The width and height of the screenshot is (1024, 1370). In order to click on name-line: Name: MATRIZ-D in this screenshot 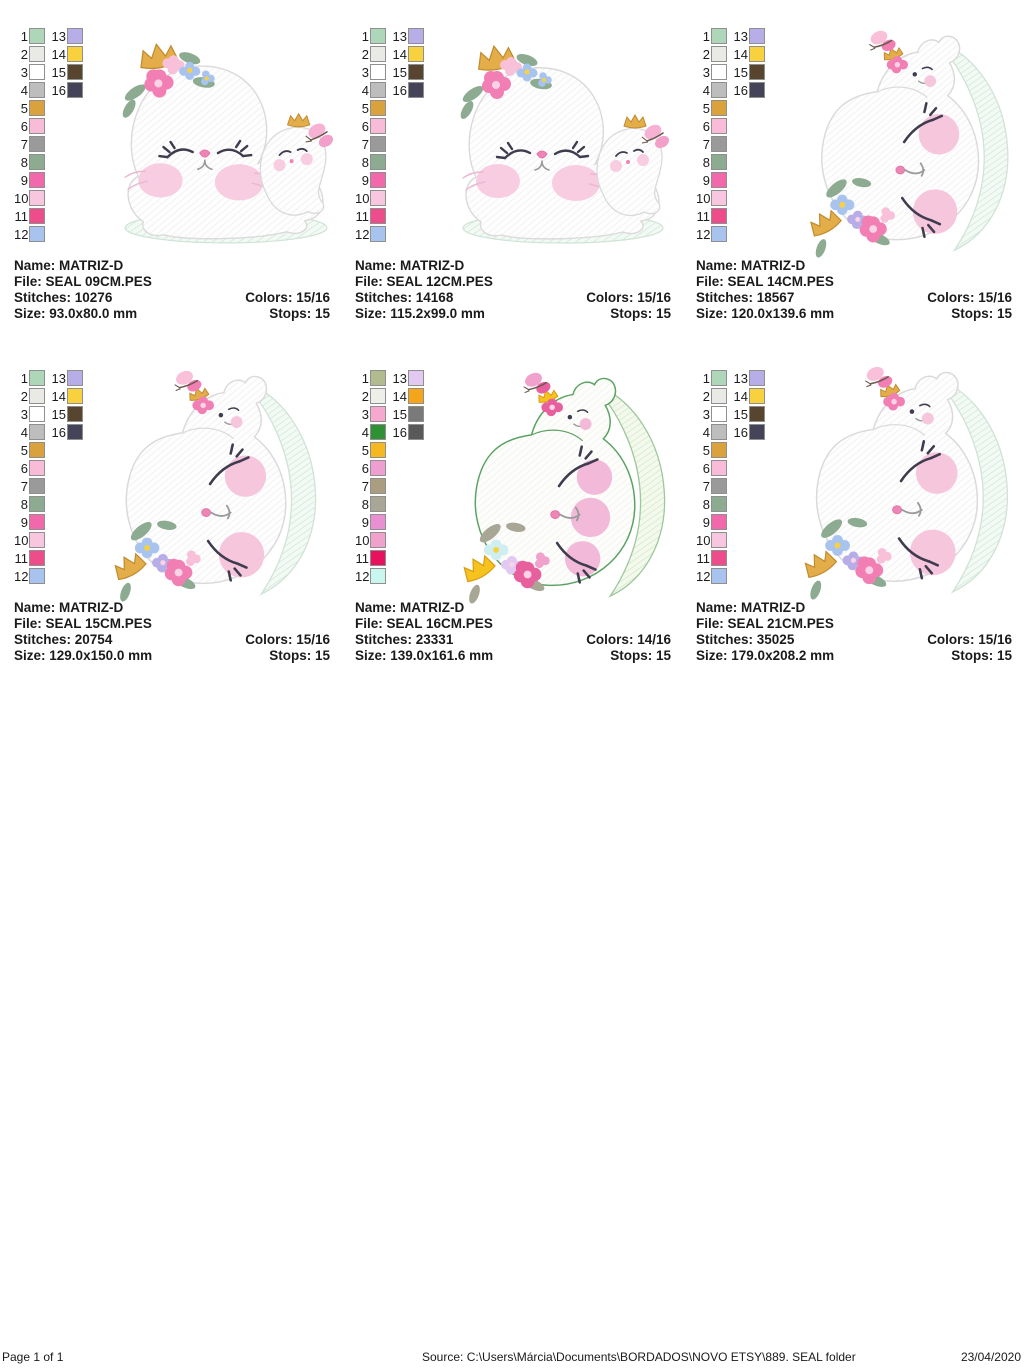, I will do `click(513, 608)`.